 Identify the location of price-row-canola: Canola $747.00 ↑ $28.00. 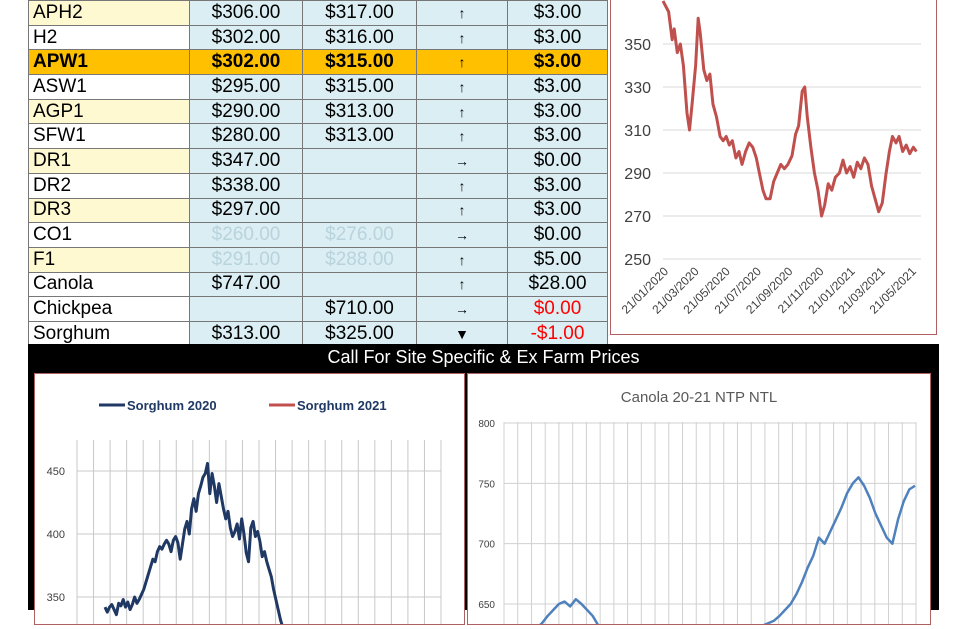
(318, 284).